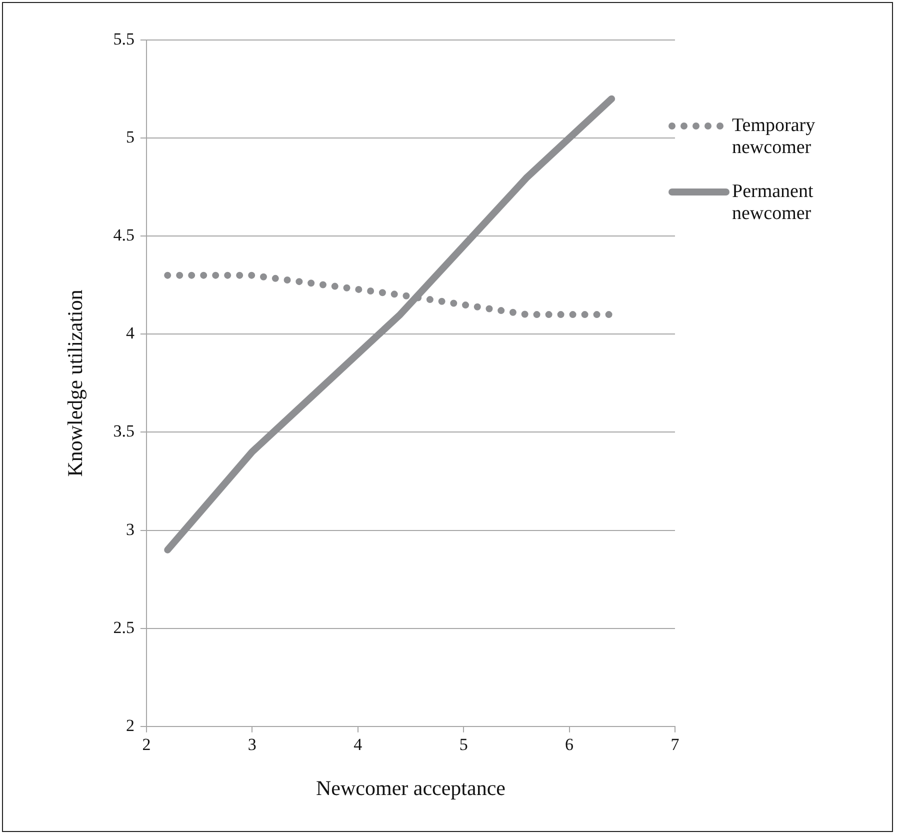 This screenshot has width=897, height=836. What do you see at coordinates (463, 744) in the screenshot?
I see `x-tick-label: 5` at bounding box center [463, 744].